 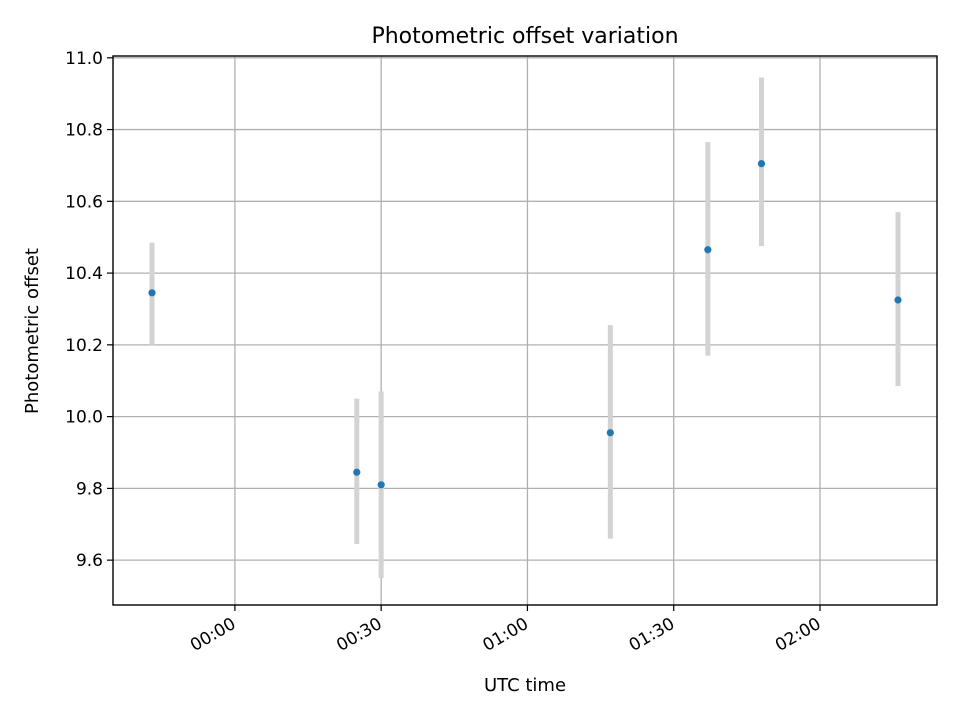 What do you see at coordinates (84, 418) in the screenshot?
I see `y-tick-label: 10.0` at bounding box center [84, 418].